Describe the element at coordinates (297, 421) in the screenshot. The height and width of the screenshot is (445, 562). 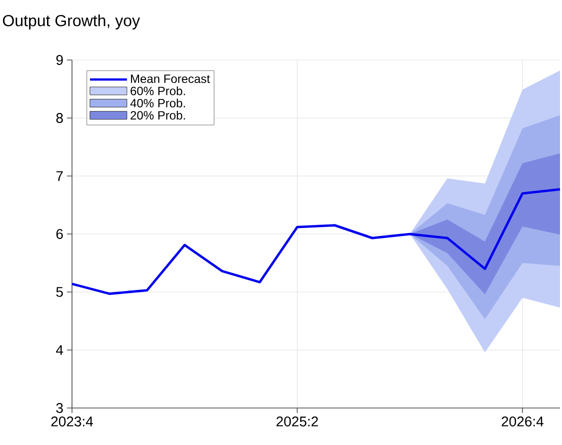
I see `x-tick-label: 2025:2` at that location.